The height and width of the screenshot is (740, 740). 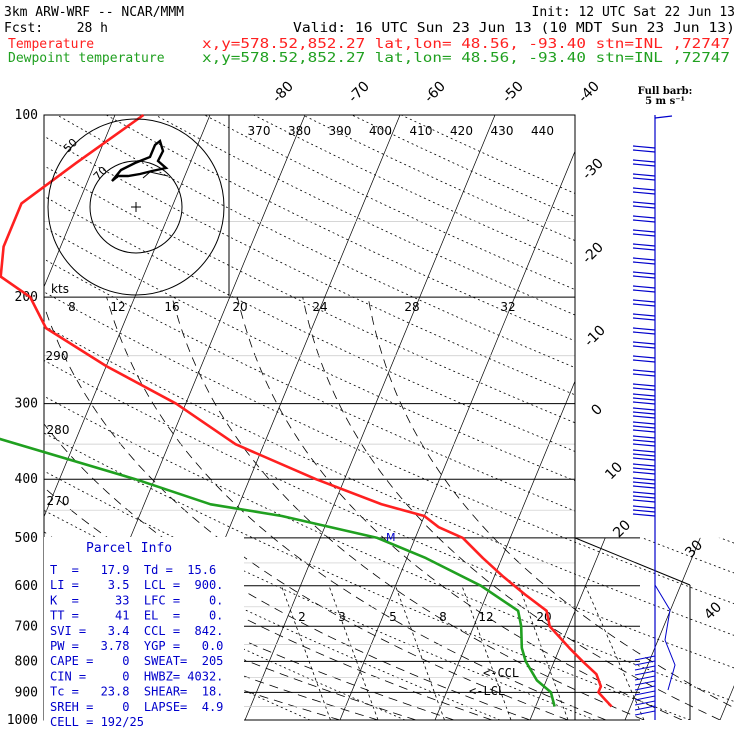 What do you see at coordinates (393, 617) in the screenshot?
I see `mixing-ratio-label: 5` at bounding box center [393, 617].